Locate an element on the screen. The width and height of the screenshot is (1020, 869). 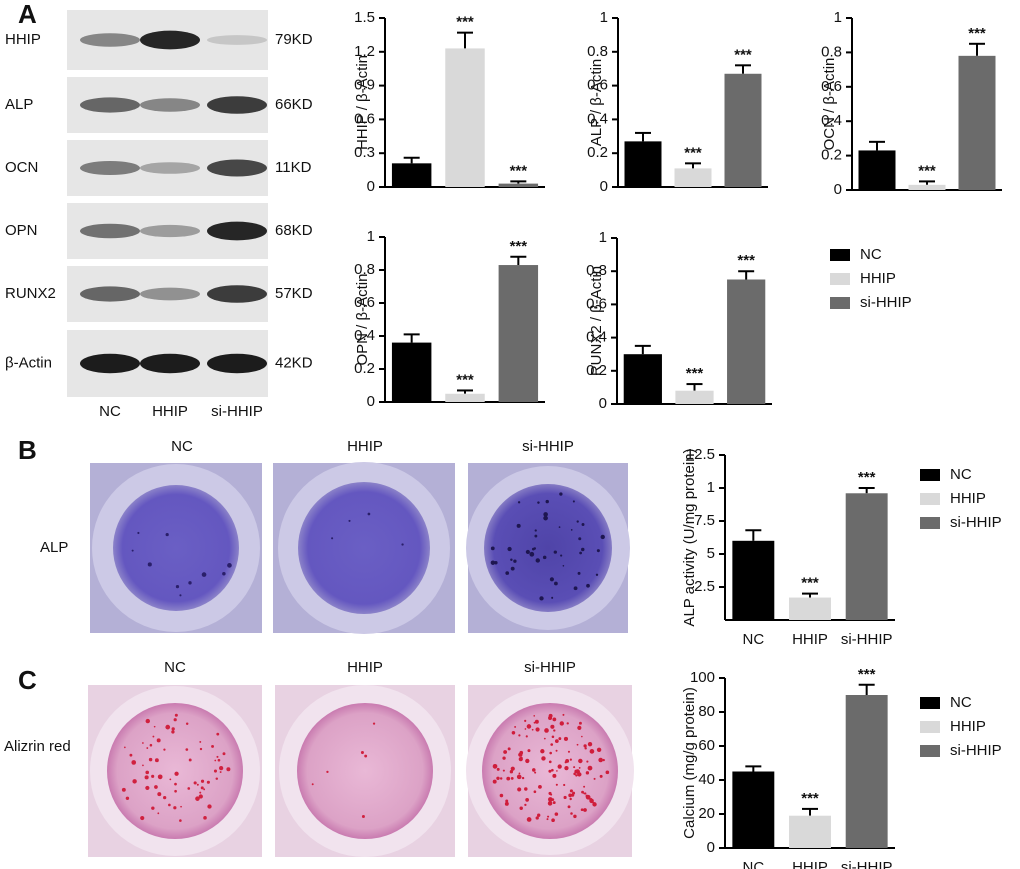
legend-label: HHIP is located at coordinates (968, 498).